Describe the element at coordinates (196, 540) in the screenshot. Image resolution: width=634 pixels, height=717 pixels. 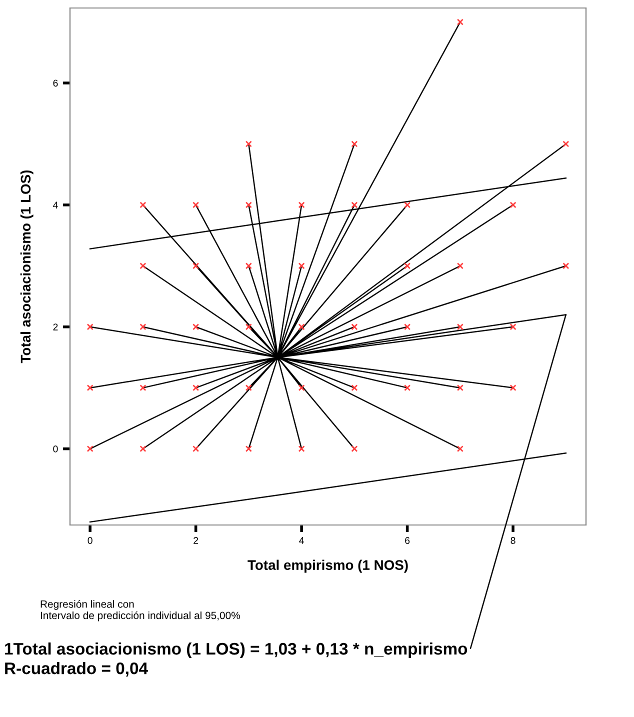
I see `x-tick-label: 2` at that location.